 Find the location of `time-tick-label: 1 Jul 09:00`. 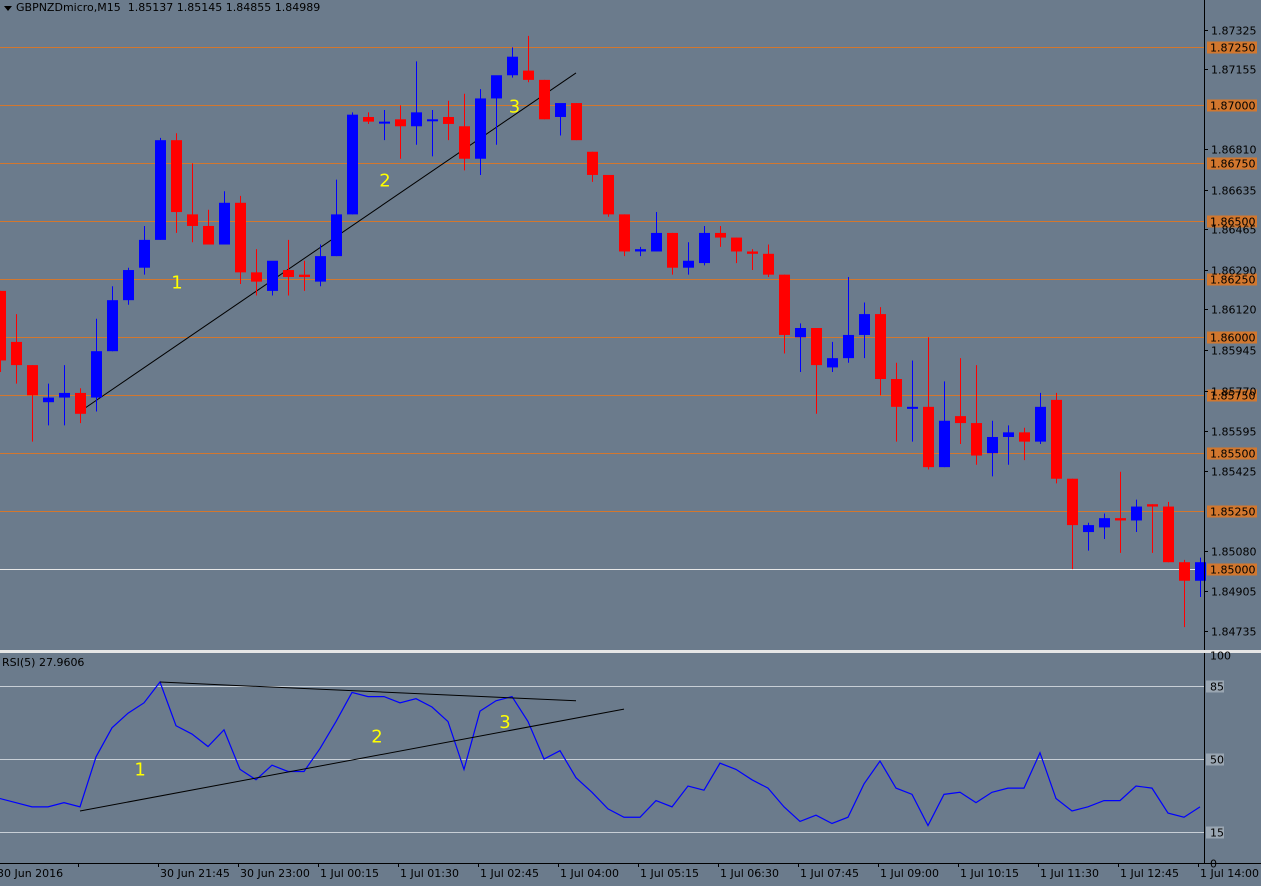

time-tick-label: 1 Jul 09:00 is located at coordinates (909, 873).